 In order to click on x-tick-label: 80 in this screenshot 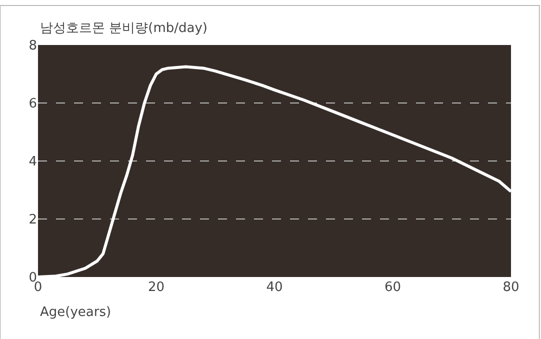, I will do `click(511, 287)`.